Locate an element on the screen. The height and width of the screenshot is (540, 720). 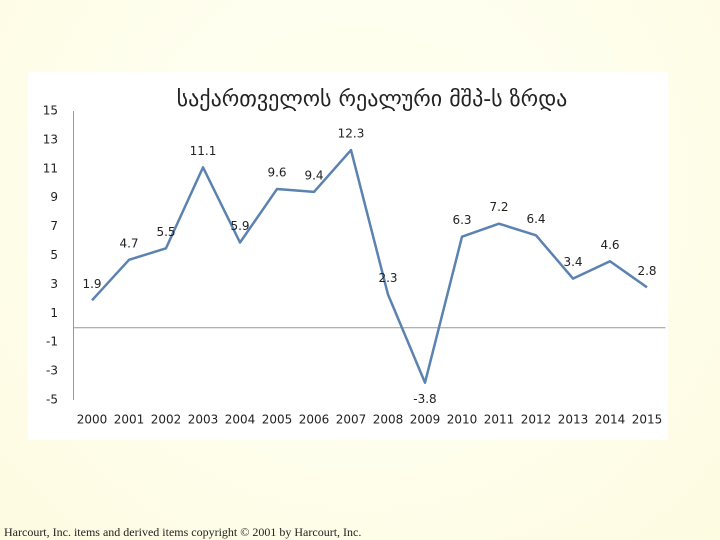
data-label: 2.8 is located at coordinates (646, 271).